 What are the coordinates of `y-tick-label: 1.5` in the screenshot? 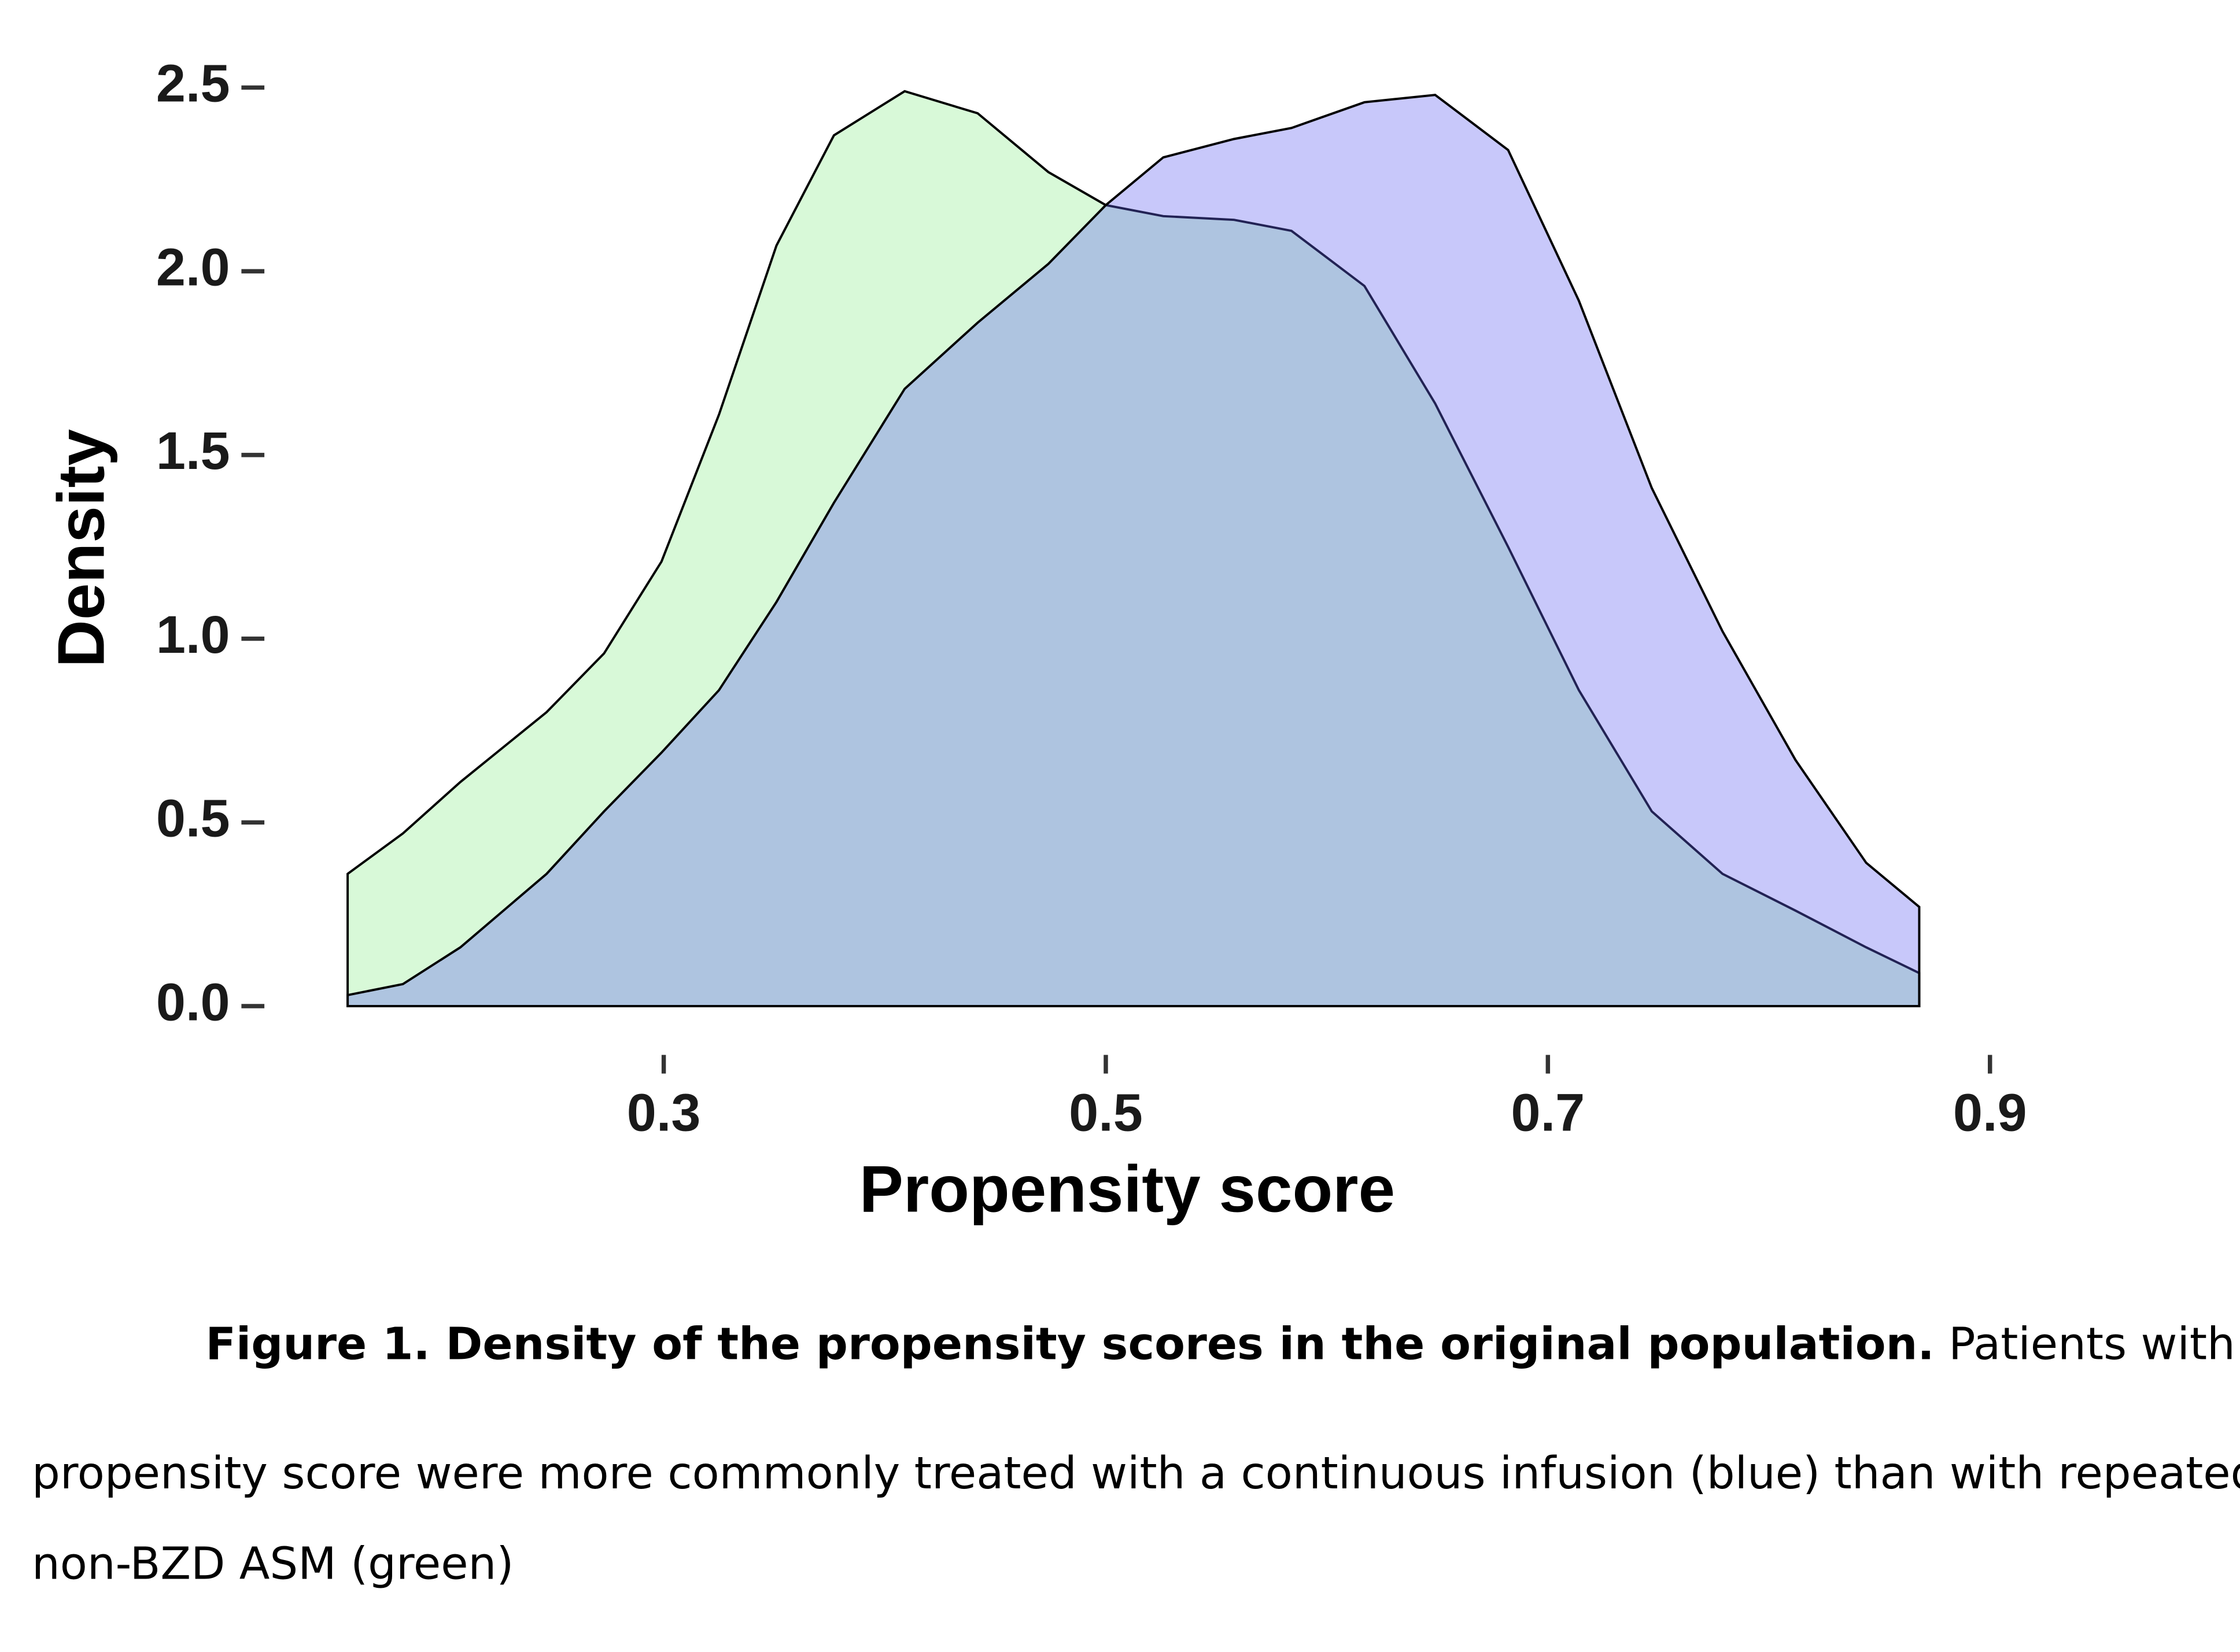 It's located at (193, 451).